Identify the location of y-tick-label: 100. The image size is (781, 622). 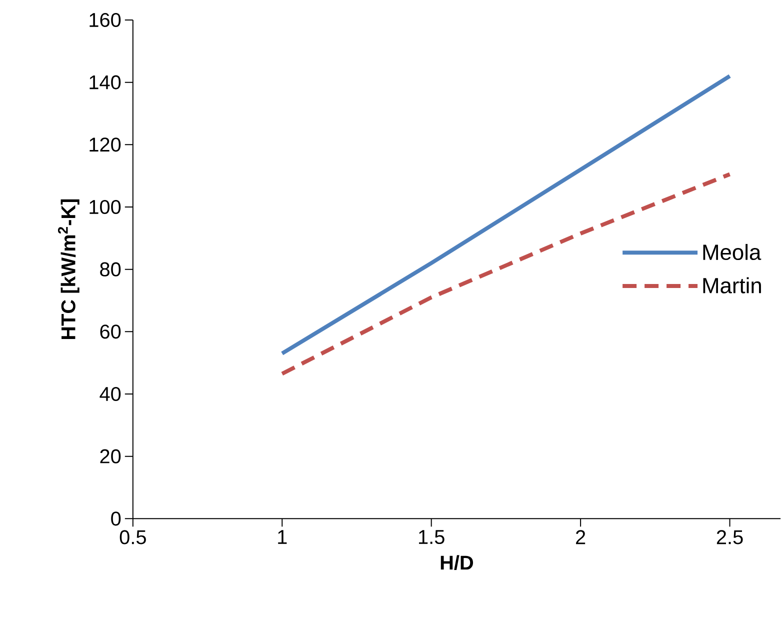
(105, 207).